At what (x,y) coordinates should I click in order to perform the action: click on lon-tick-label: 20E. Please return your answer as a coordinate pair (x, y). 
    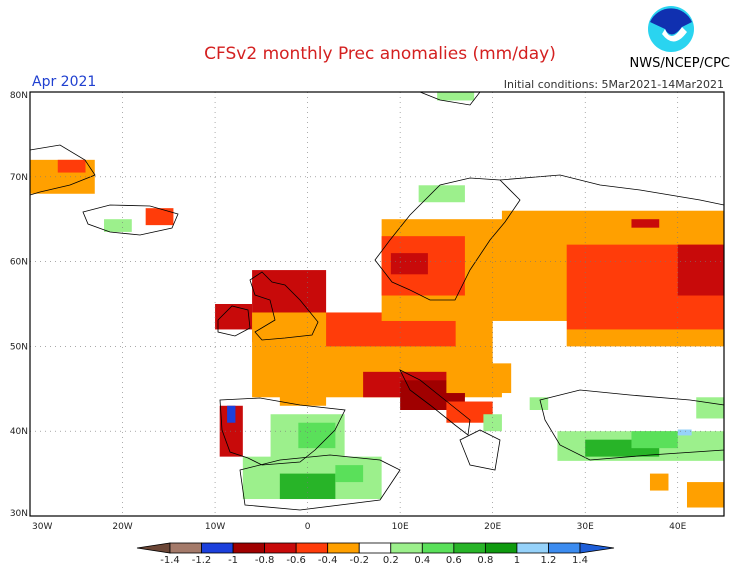
    Looking at the image, I should click on (492, 527).